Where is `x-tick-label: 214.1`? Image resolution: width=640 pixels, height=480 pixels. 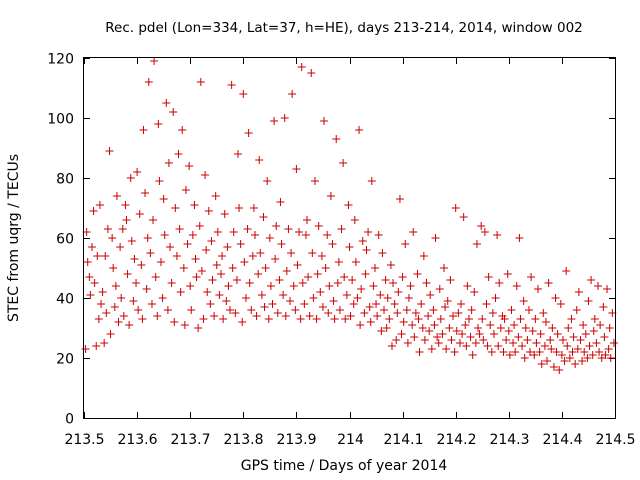 x-tick-label: 214.1 is located at coordinates (403, 440).